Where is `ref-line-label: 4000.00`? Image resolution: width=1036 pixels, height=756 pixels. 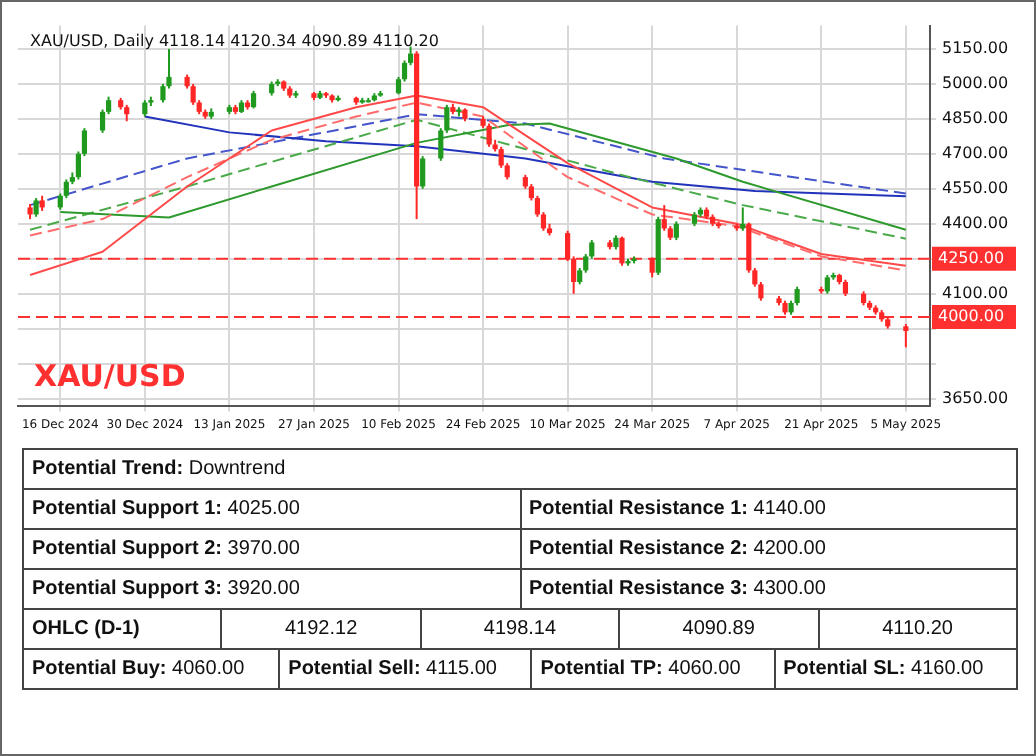
ref-line-label: 4000.00 is located at coordinates (971, 316).